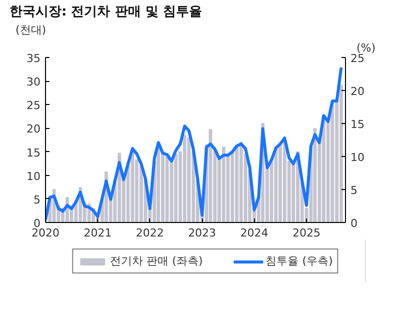 Image resolution: width=416 pixels, height=329 pixels. Describe the element at coordinates (299, 261) in the screenshot. I see `legend-label: 침투율 (우측)` at that location.